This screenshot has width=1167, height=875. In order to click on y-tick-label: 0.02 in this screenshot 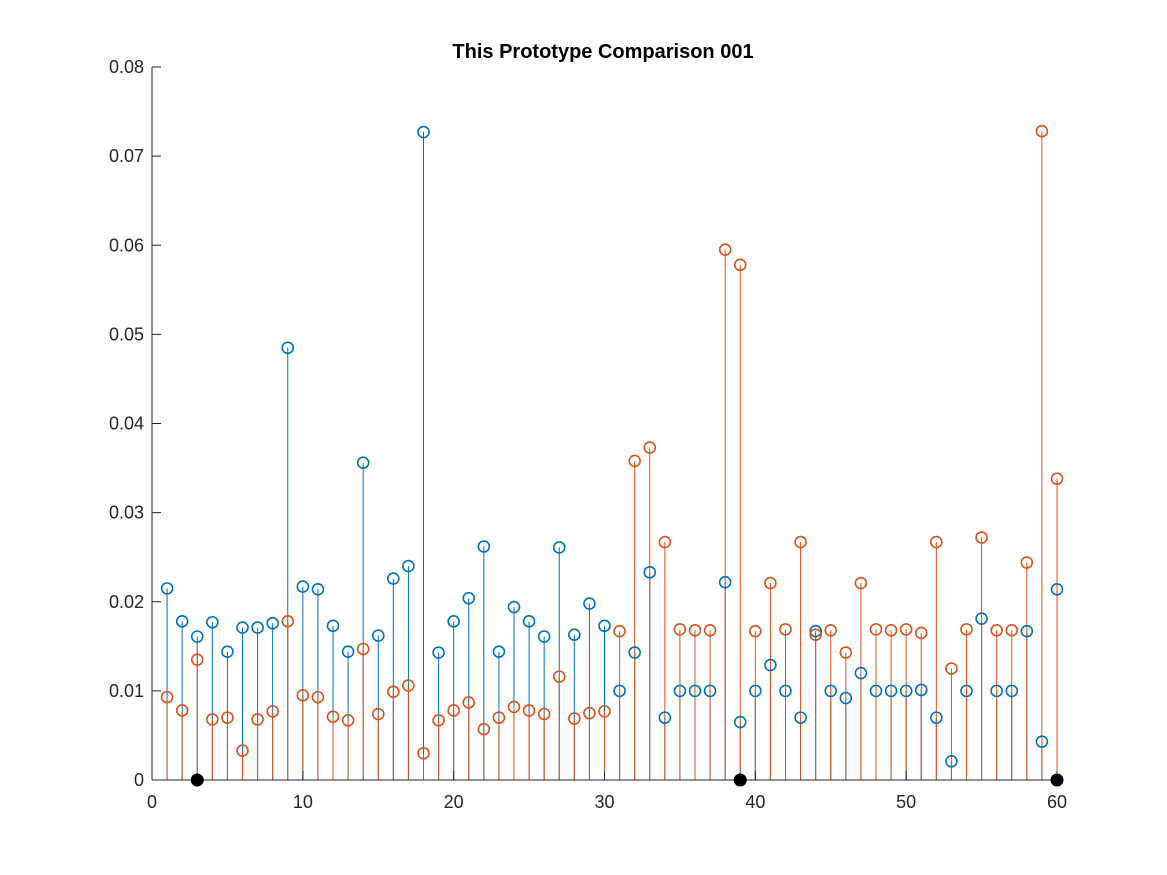, I will do `click(126, 602)`.